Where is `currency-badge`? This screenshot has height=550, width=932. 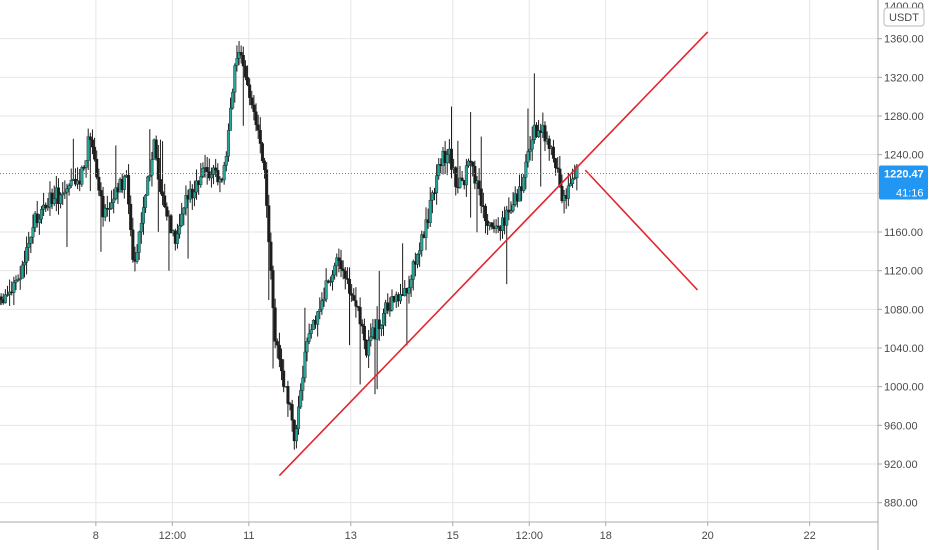 currency-badge is located at coordinates (904, 17).